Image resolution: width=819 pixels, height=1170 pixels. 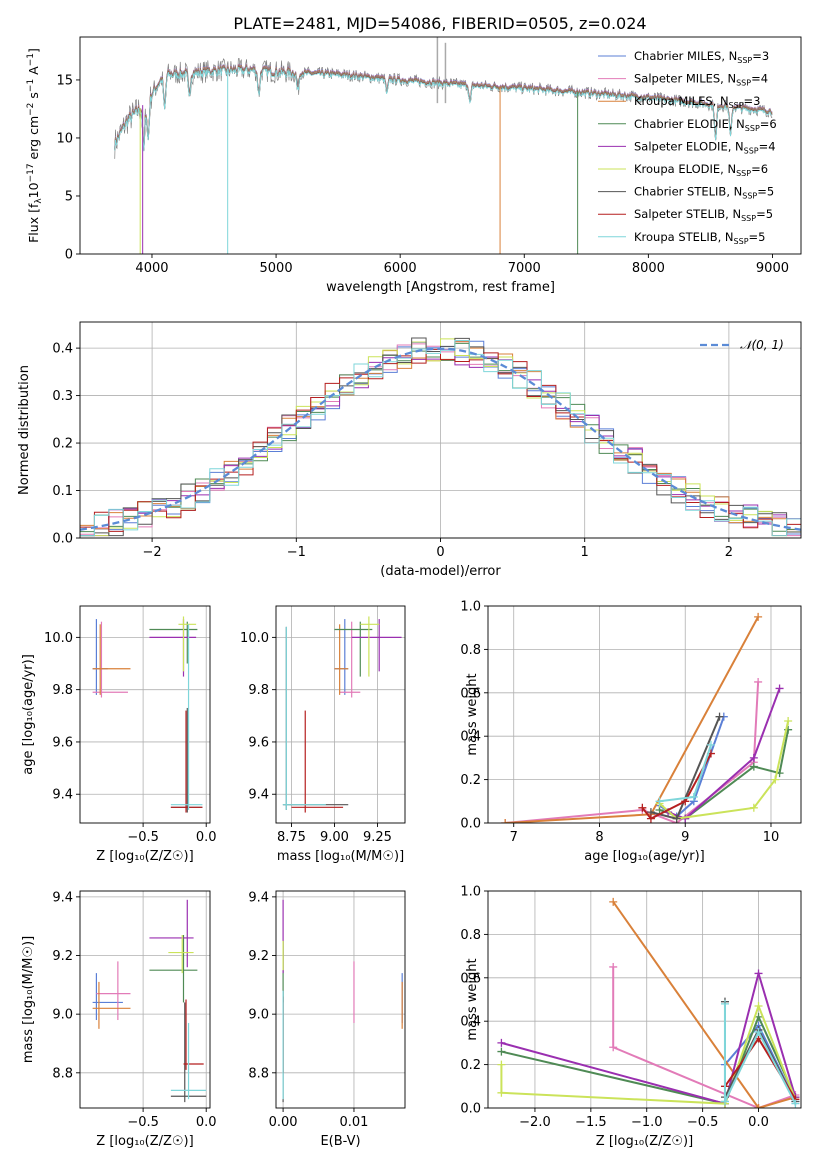 I want to click on age_vs_Z-ytick-label: 9.6, so click(x=62, y=742).